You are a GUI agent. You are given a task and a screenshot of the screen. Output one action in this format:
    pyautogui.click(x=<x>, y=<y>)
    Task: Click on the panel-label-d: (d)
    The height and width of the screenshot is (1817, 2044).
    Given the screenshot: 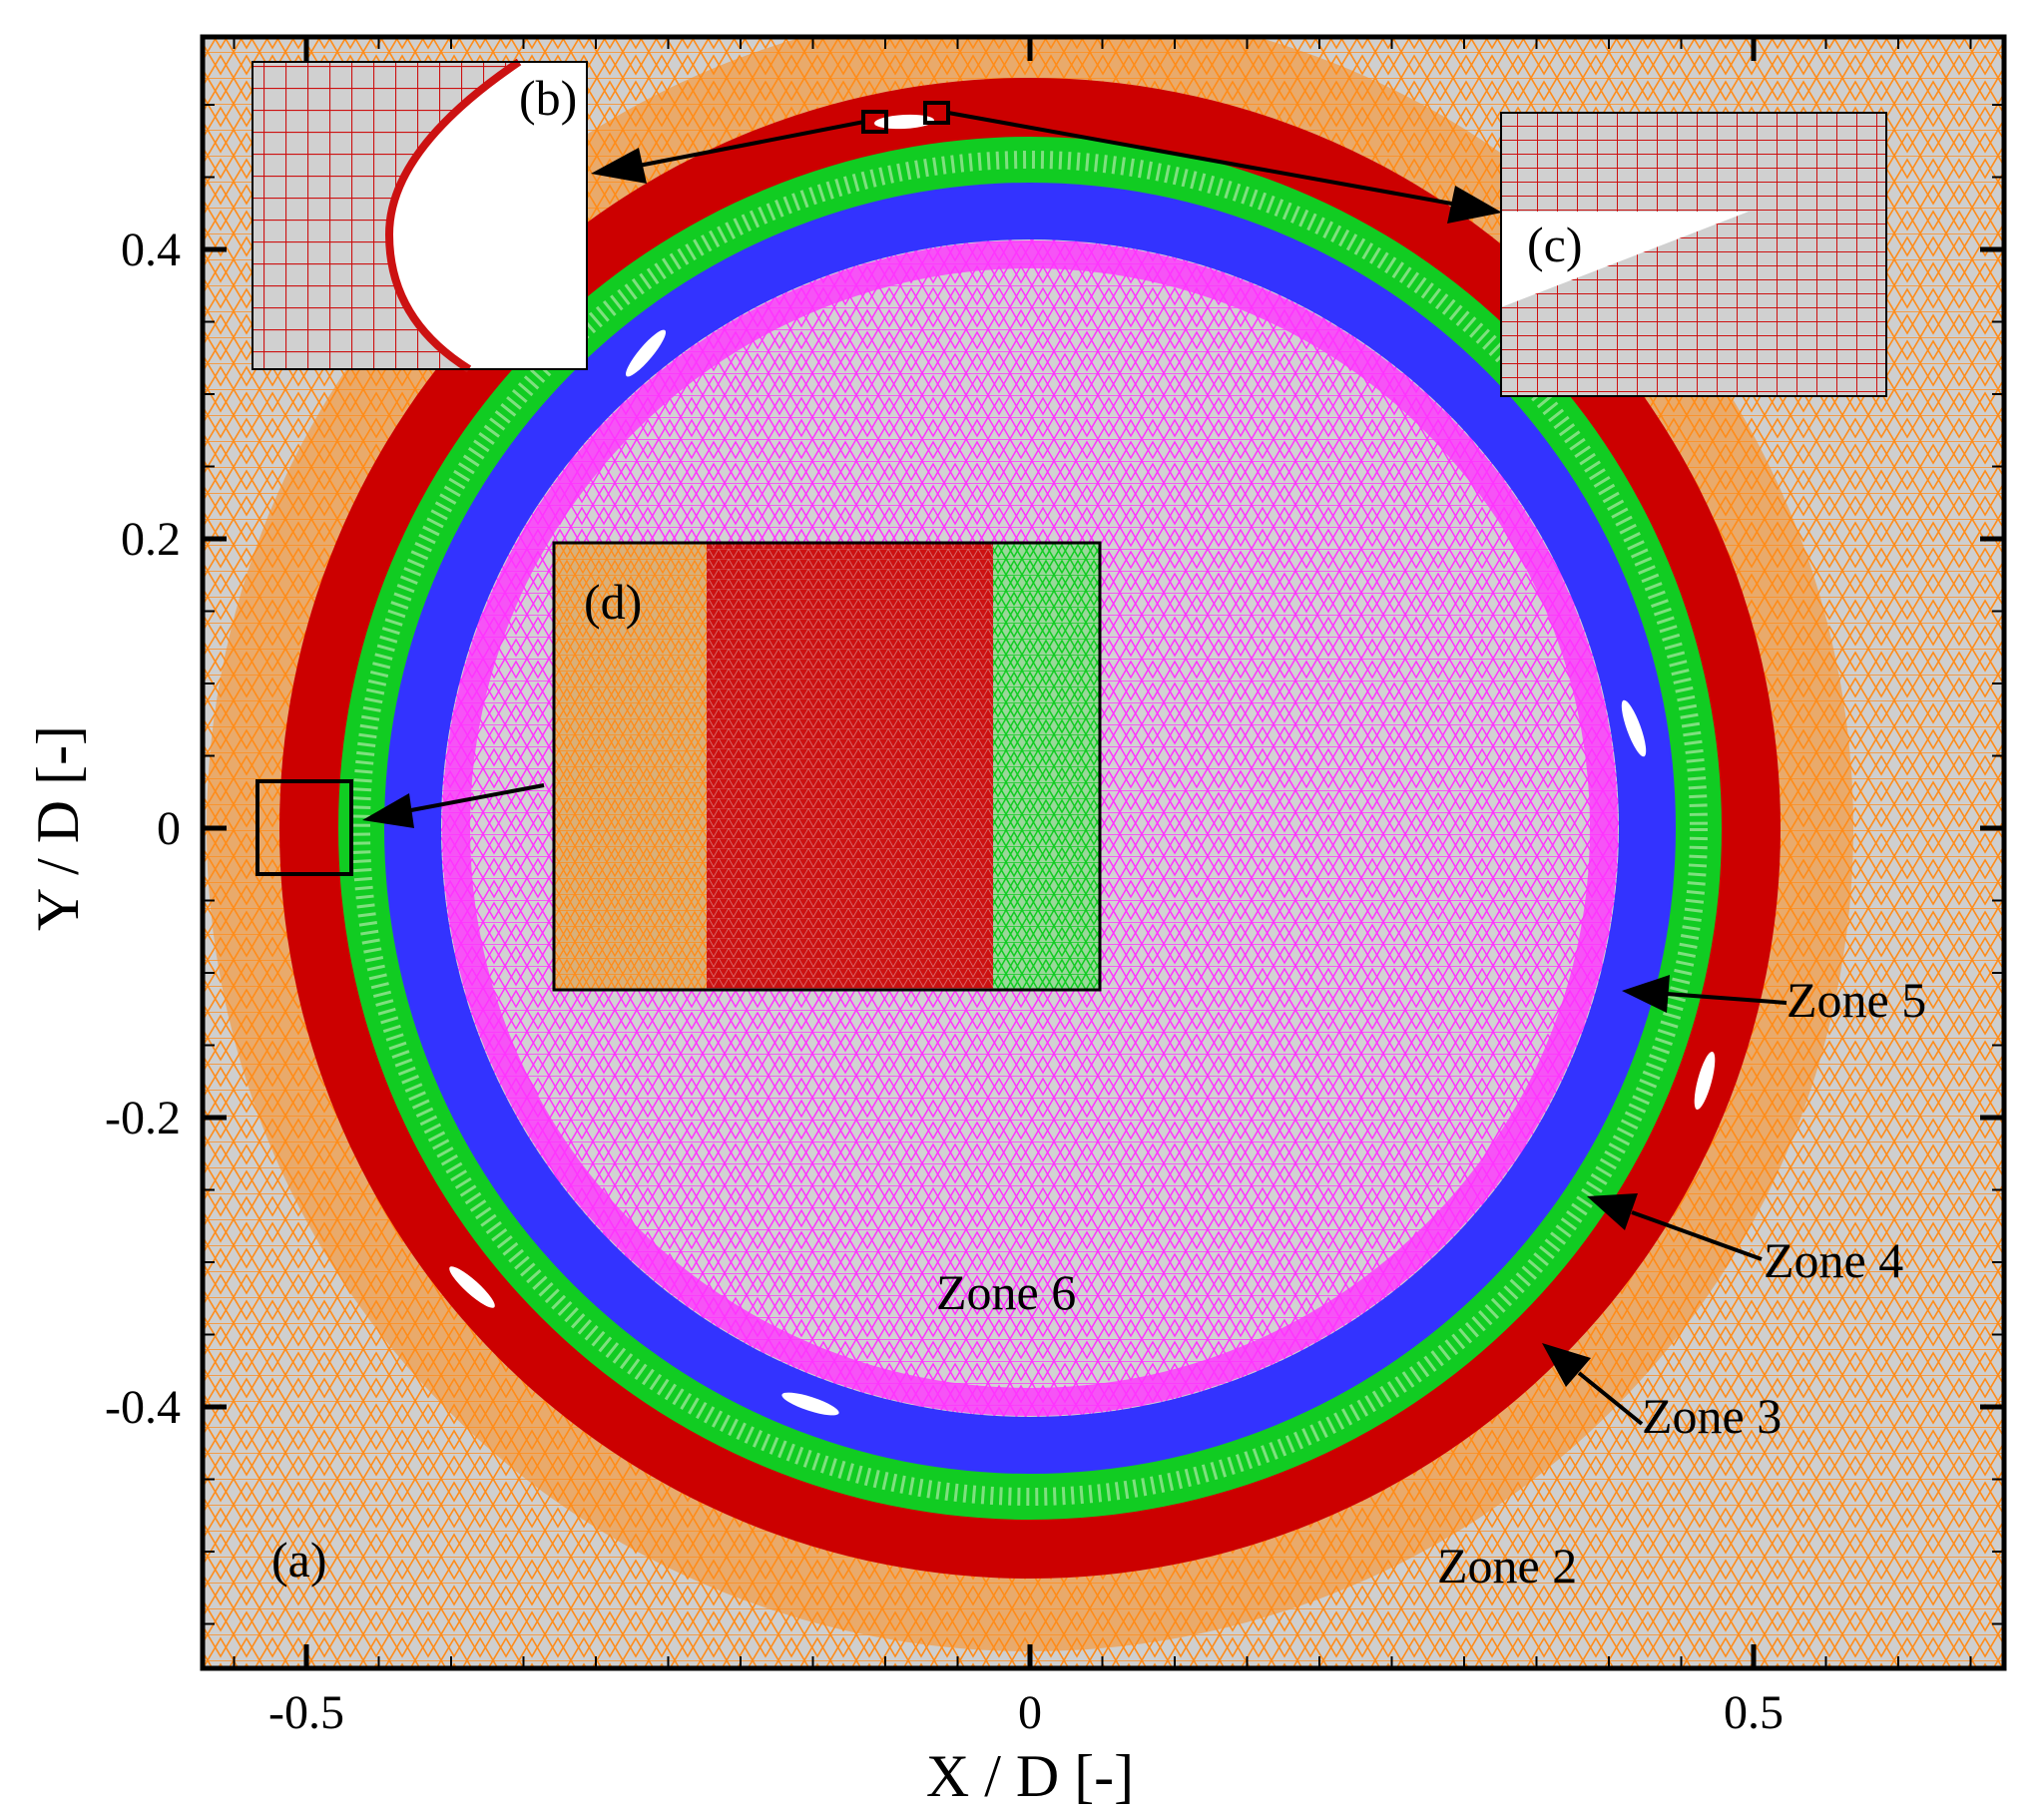 What is the action you would take?
    pyautogui.click(x=613, y=602)
    